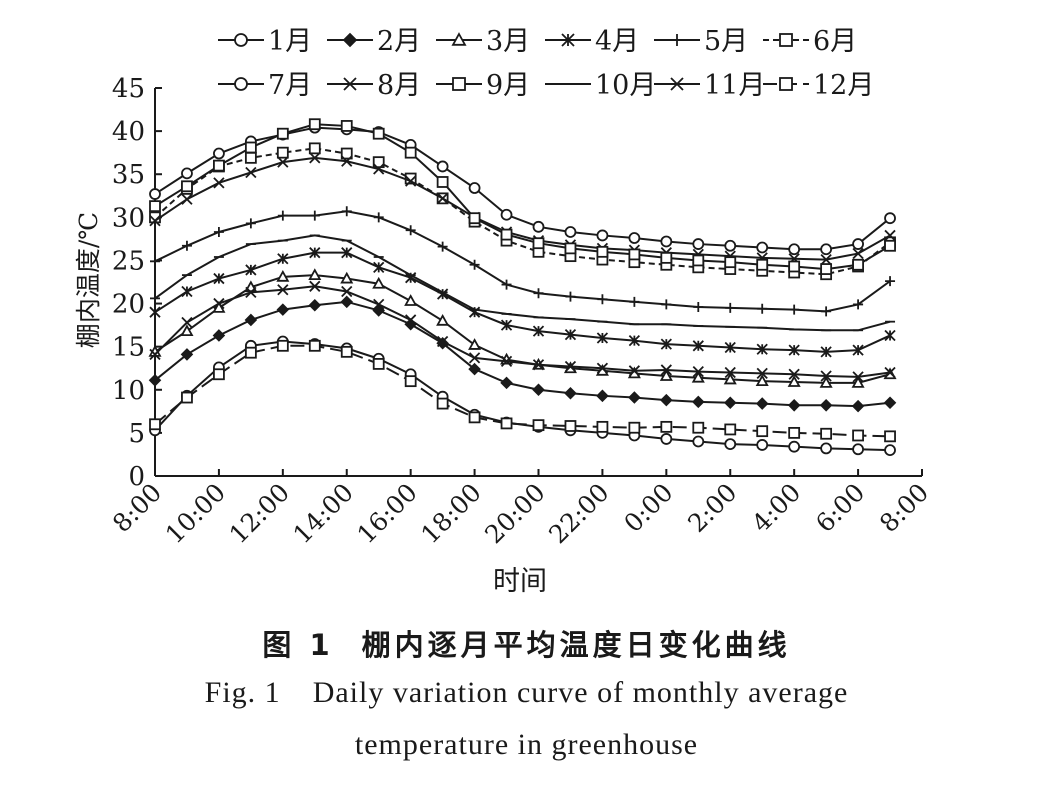 This screenshot has width=1053, height=799. What do you see at coordinates (526, 744) in the screenshot?
I see `figure-title-english-line2: temperature in greenhouse` at bounding box center [526, 744].